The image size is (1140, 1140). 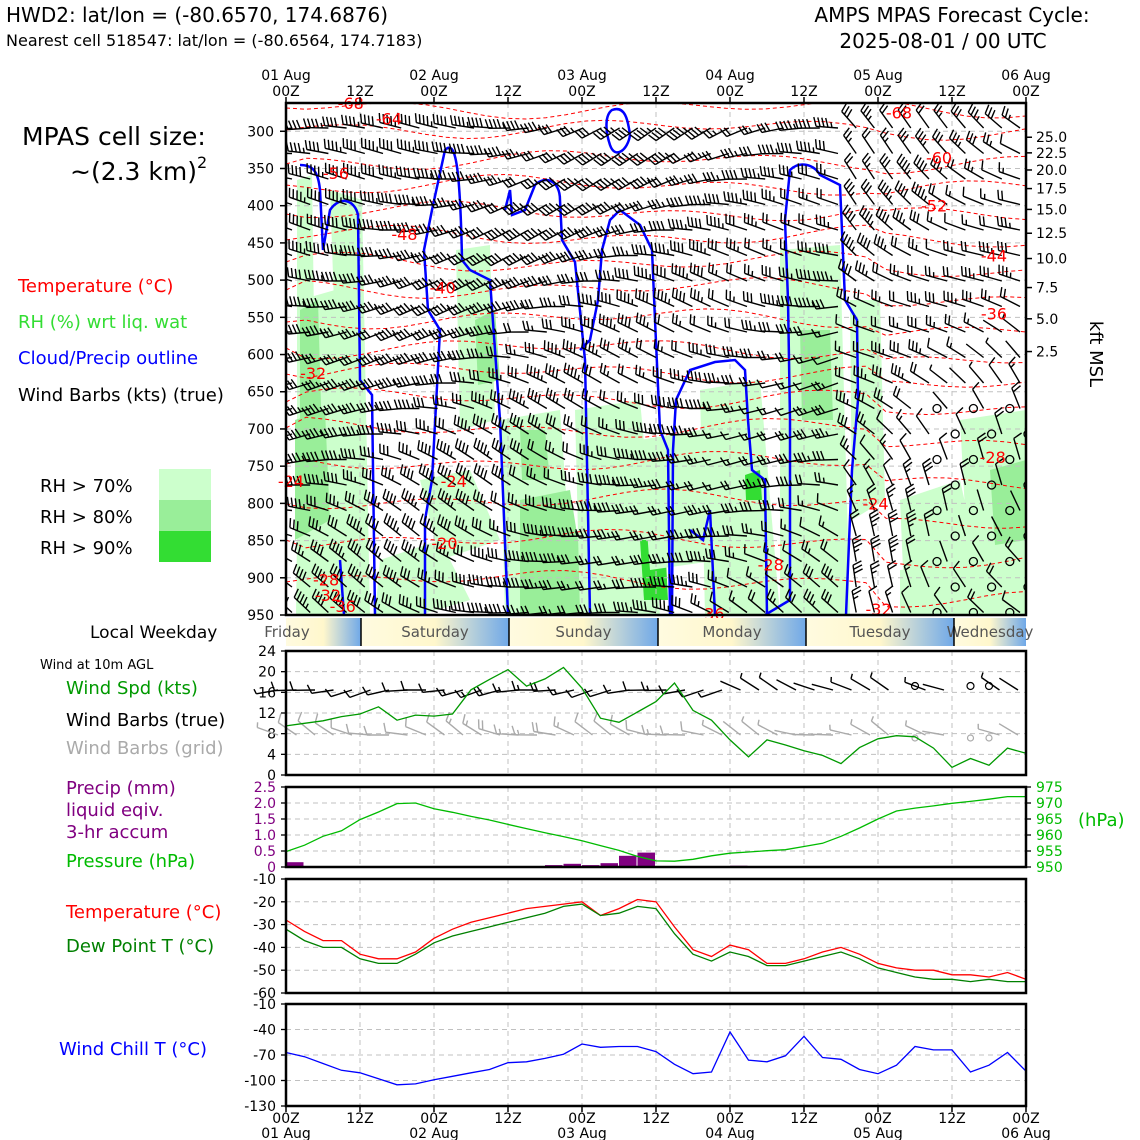 I want to click on top-date-label: 04 Aug, so click(x=730, y=76).